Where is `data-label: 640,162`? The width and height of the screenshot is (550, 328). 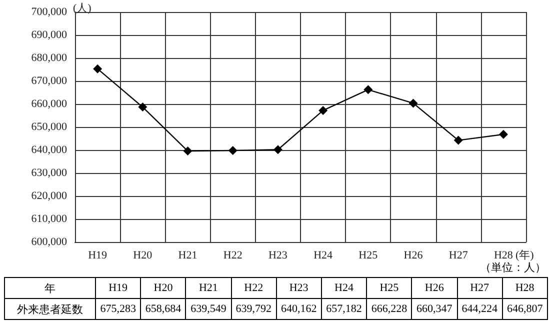 data-label: 640,162 is located at coordinates (299, 309).